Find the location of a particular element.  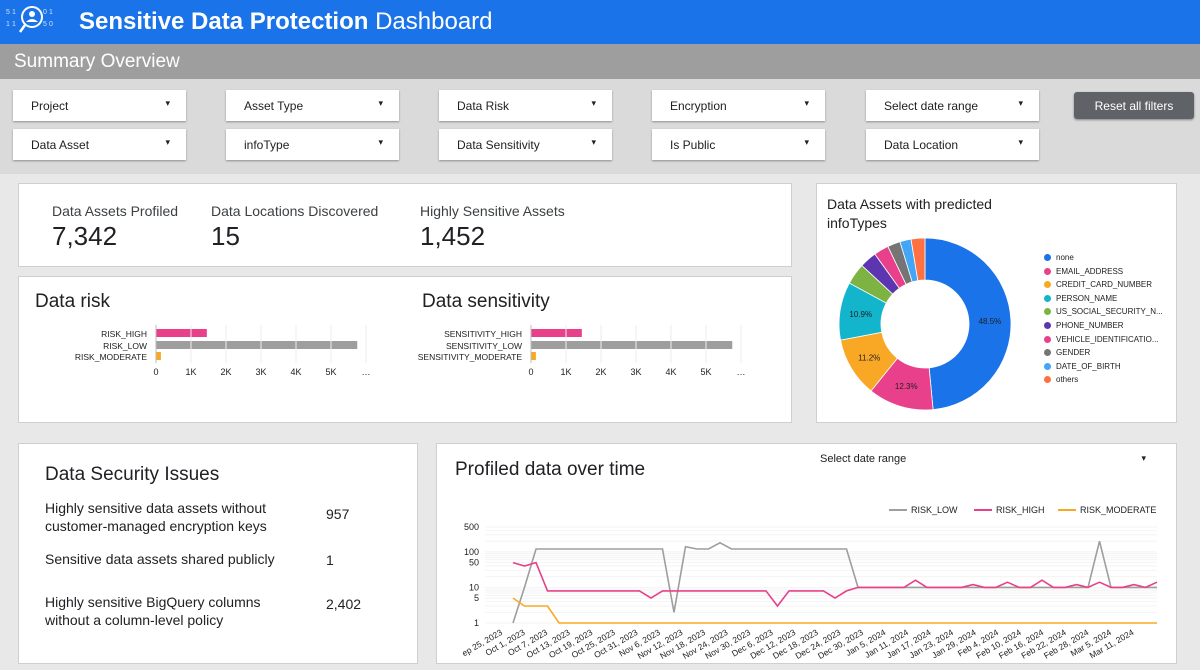

filter-date-range: Select date range ▾ is located at coordinates (952, 105).